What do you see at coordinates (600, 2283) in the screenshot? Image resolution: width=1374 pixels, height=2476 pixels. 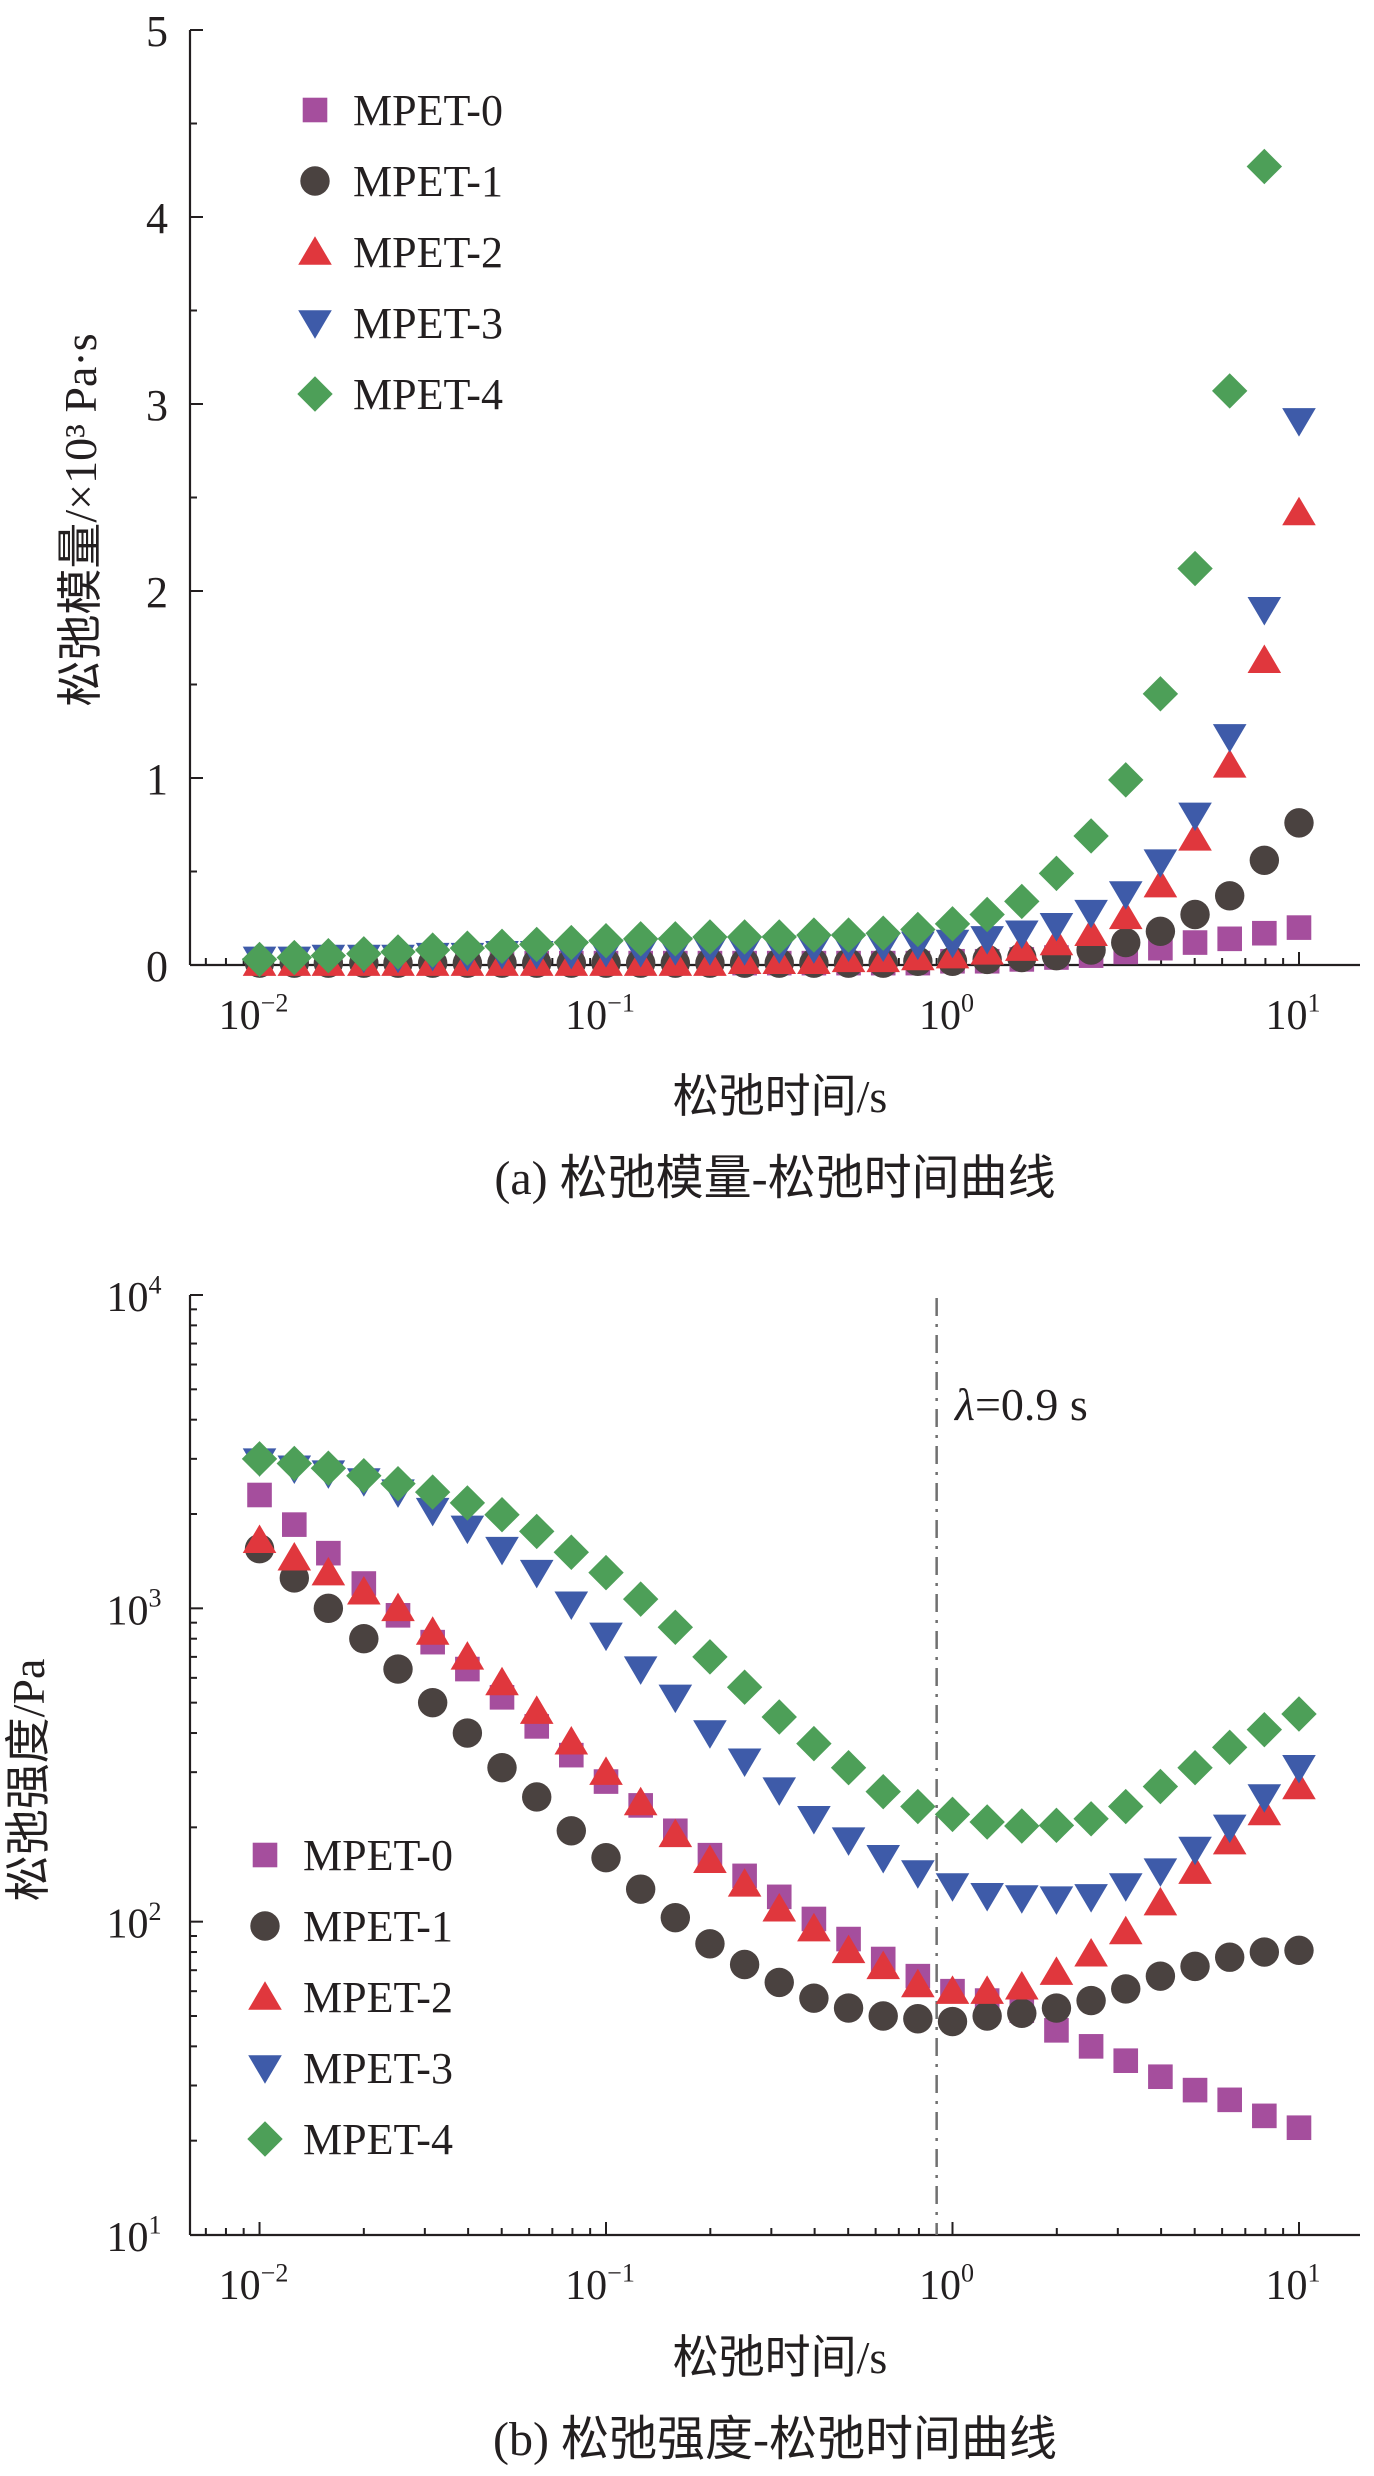 I see `x-tick-label: 10⁻¹` at bounding box center [600, 2283].